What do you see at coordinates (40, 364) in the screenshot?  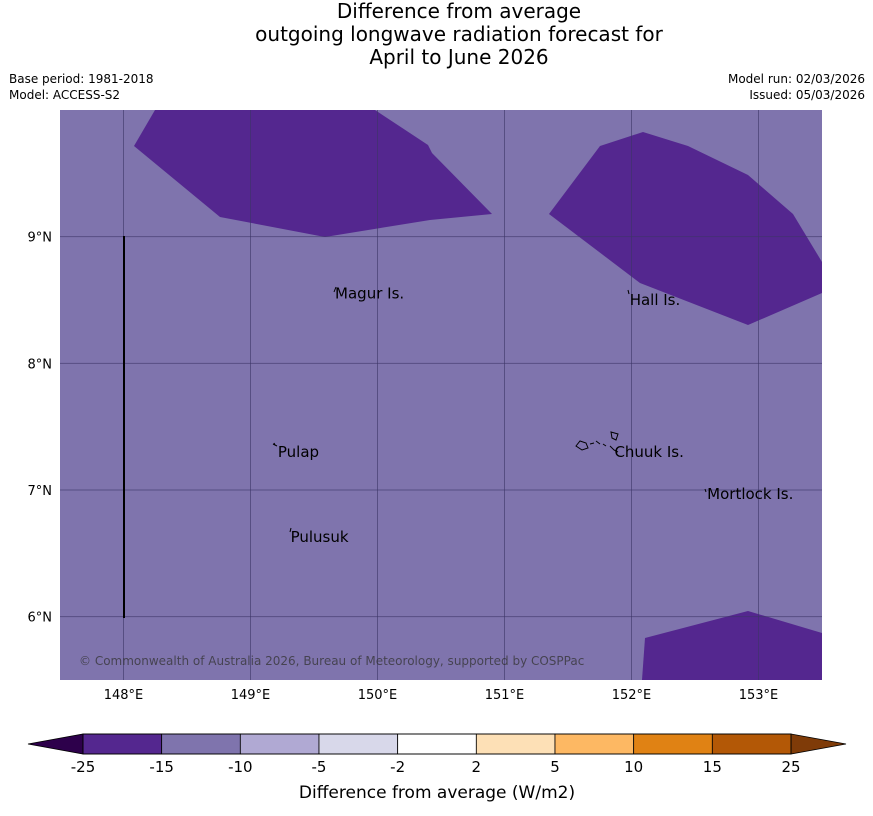 I see `lat-tick-label: 8°N` at bounding box center [40, 364].